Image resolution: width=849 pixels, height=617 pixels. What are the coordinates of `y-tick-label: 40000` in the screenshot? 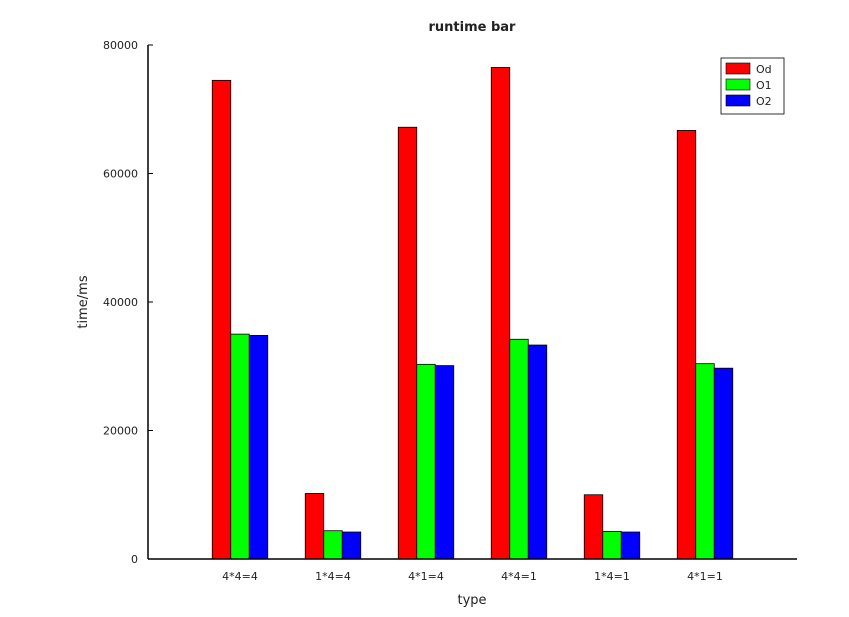 It's located at (120, 302).